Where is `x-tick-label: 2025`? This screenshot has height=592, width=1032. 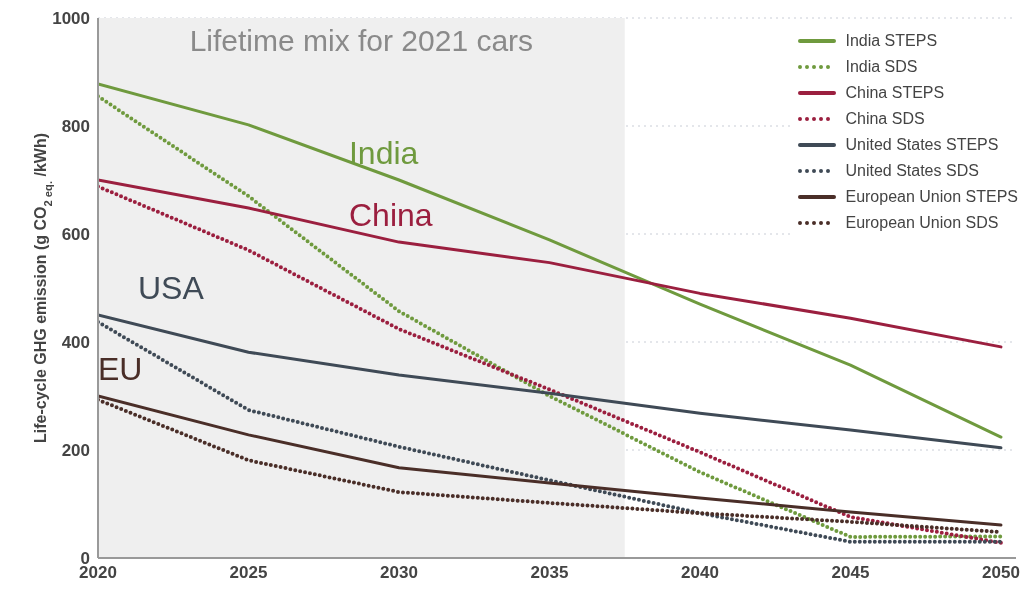 x-tick-label: 2025 is located at coordinates (248, 573).